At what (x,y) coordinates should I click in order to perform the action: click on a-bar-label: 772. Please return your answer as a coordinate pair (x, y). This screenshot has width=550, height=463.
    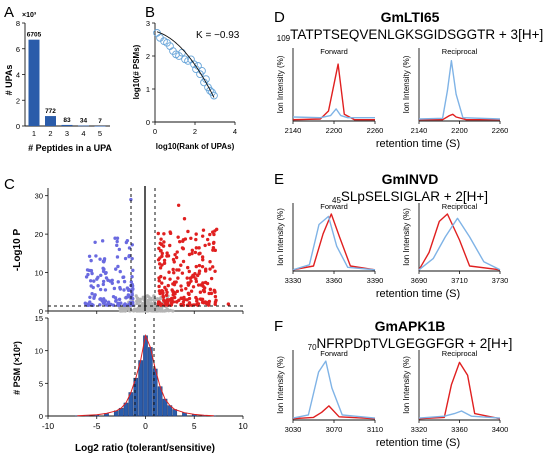
    Looking at the image, I should click on (50, 111).